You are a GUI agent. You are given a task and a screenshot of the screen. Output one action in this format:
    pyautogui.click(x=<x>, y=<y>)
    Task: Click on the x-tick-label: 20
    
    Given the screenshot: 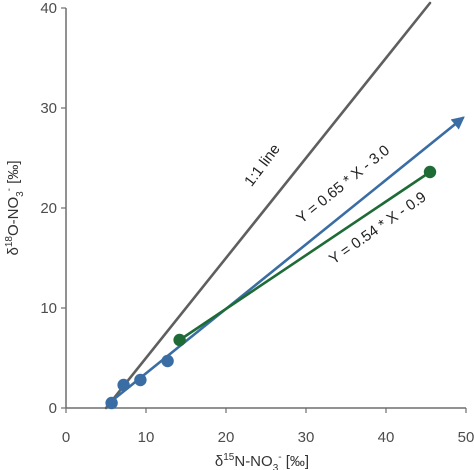 What is the action you would take?
    pyautogui.click(x=226, y=437)
    